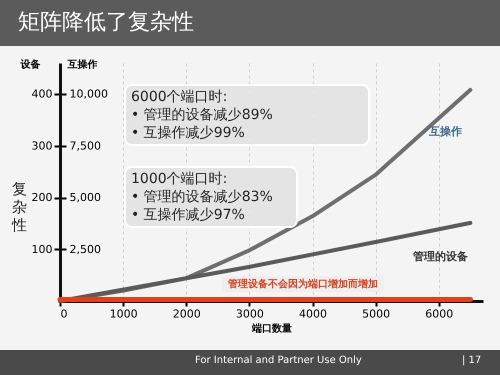  Describe the element at coordinates (439, 314) in the screenshot. I see `x-tick-label: 6000` at that location.